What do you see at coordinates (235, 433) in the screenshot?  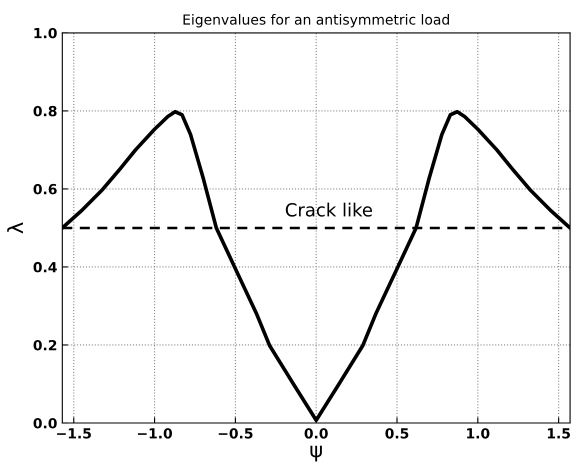 I see `x-tick-label: −0.5` at bounding box center [235, 433].